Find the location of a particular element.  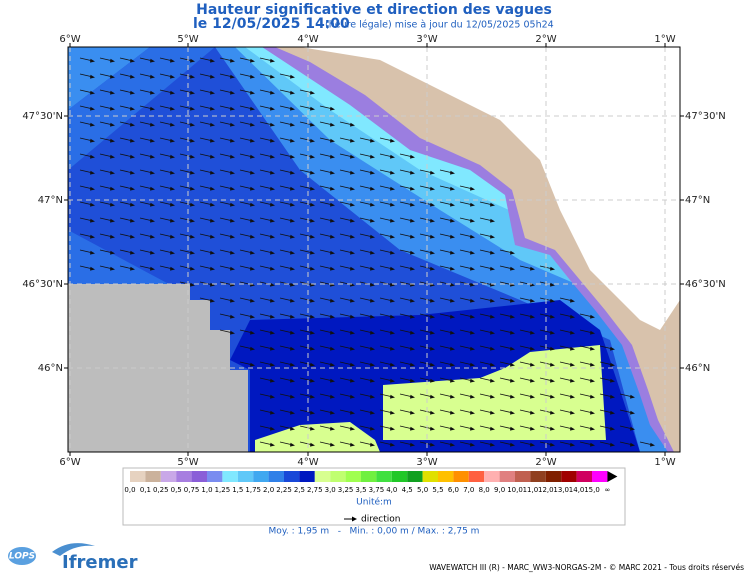

scale-label: 5,5 is located at coordinates (437, 490).